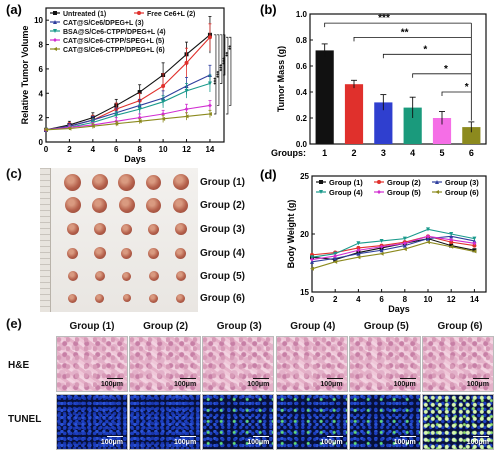 The image size is (500, 455). I want to click on x-tick-label: 3, so click(383, 153).